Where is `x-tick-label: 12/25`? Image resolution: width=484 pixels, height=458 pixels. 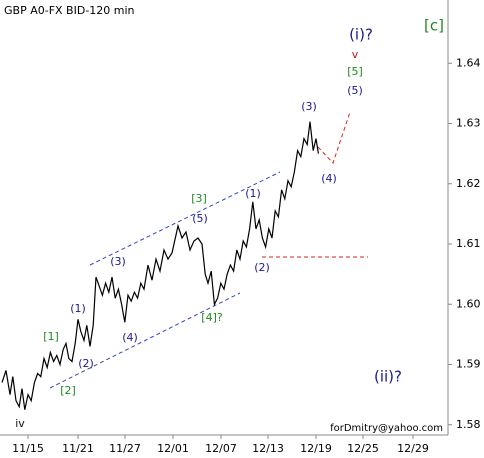
x-tick-label: 12/25 is located at coordinates (363, 448).